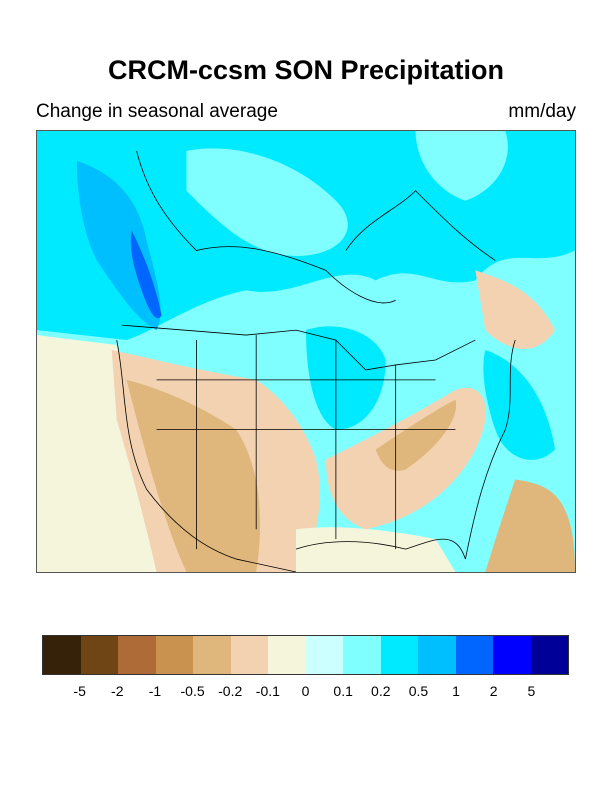 This screenshot has width=612, height=792. Describe the element at coordinates (267, 202) in the screenshot. I see `north-light-region` at that location.